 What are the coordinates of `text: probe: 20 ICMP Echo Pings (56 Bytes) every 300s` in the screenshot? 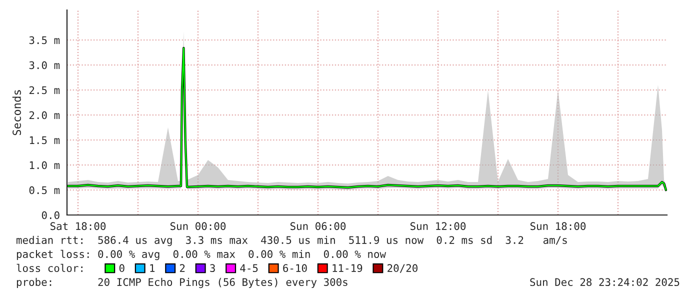 It's located at (182, 283).